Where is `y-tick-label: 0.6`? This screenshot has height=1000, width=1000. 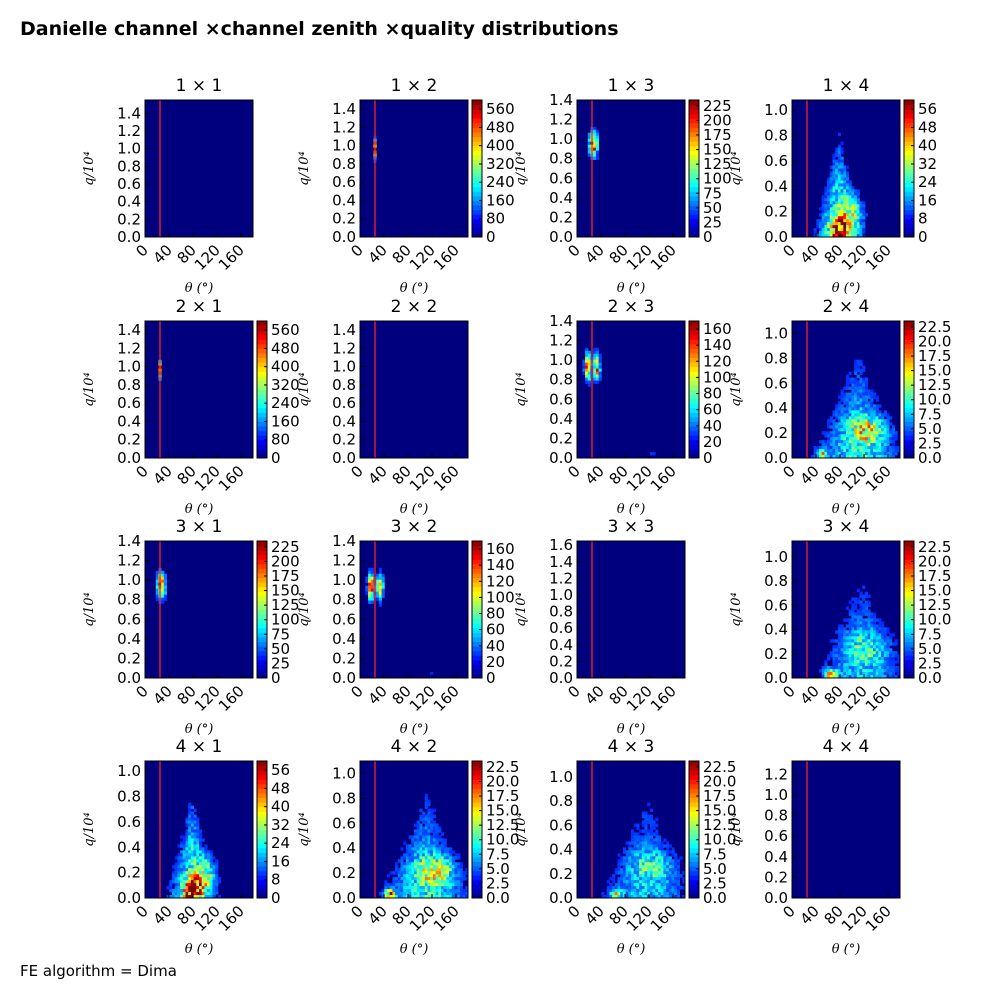 y-tick-label: 0.6 is located at coordinates (776, 836).